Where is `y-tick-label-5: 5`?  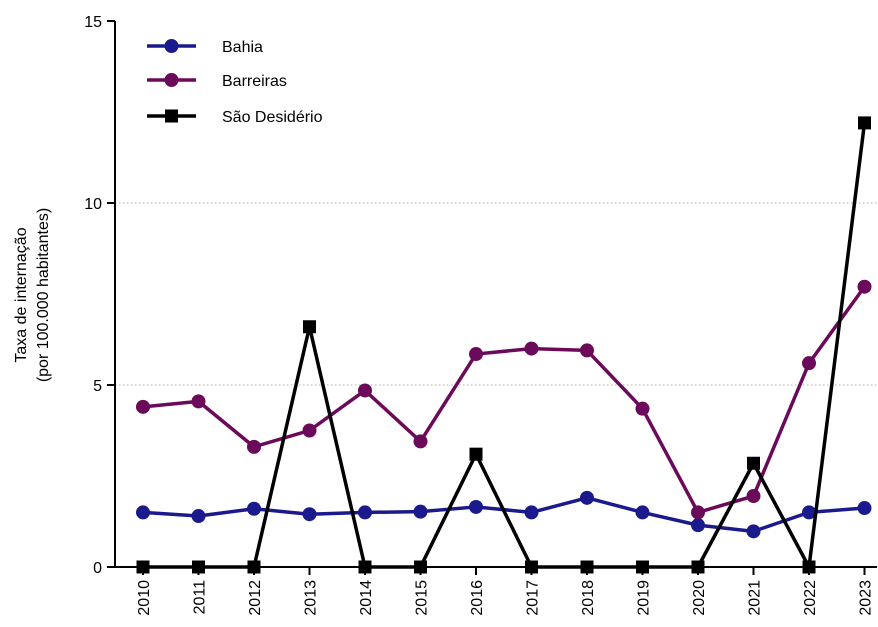 y-tick-label-5: 5 is located at coordinates (97, 386).